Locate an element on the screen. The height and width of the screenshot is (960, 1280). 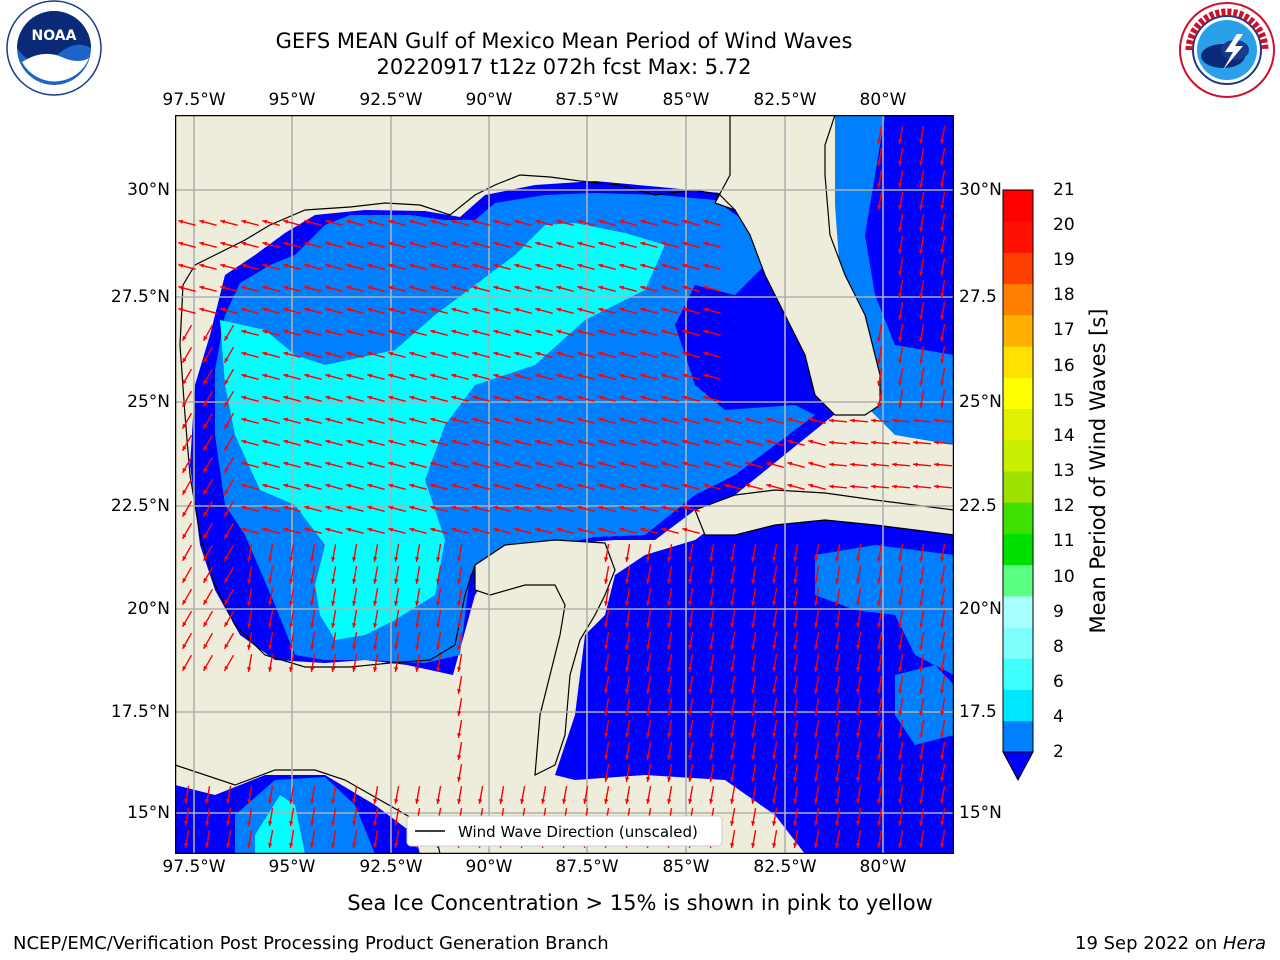
lon-label-bottom: 82.5°W is located at coordinates (785, 867).